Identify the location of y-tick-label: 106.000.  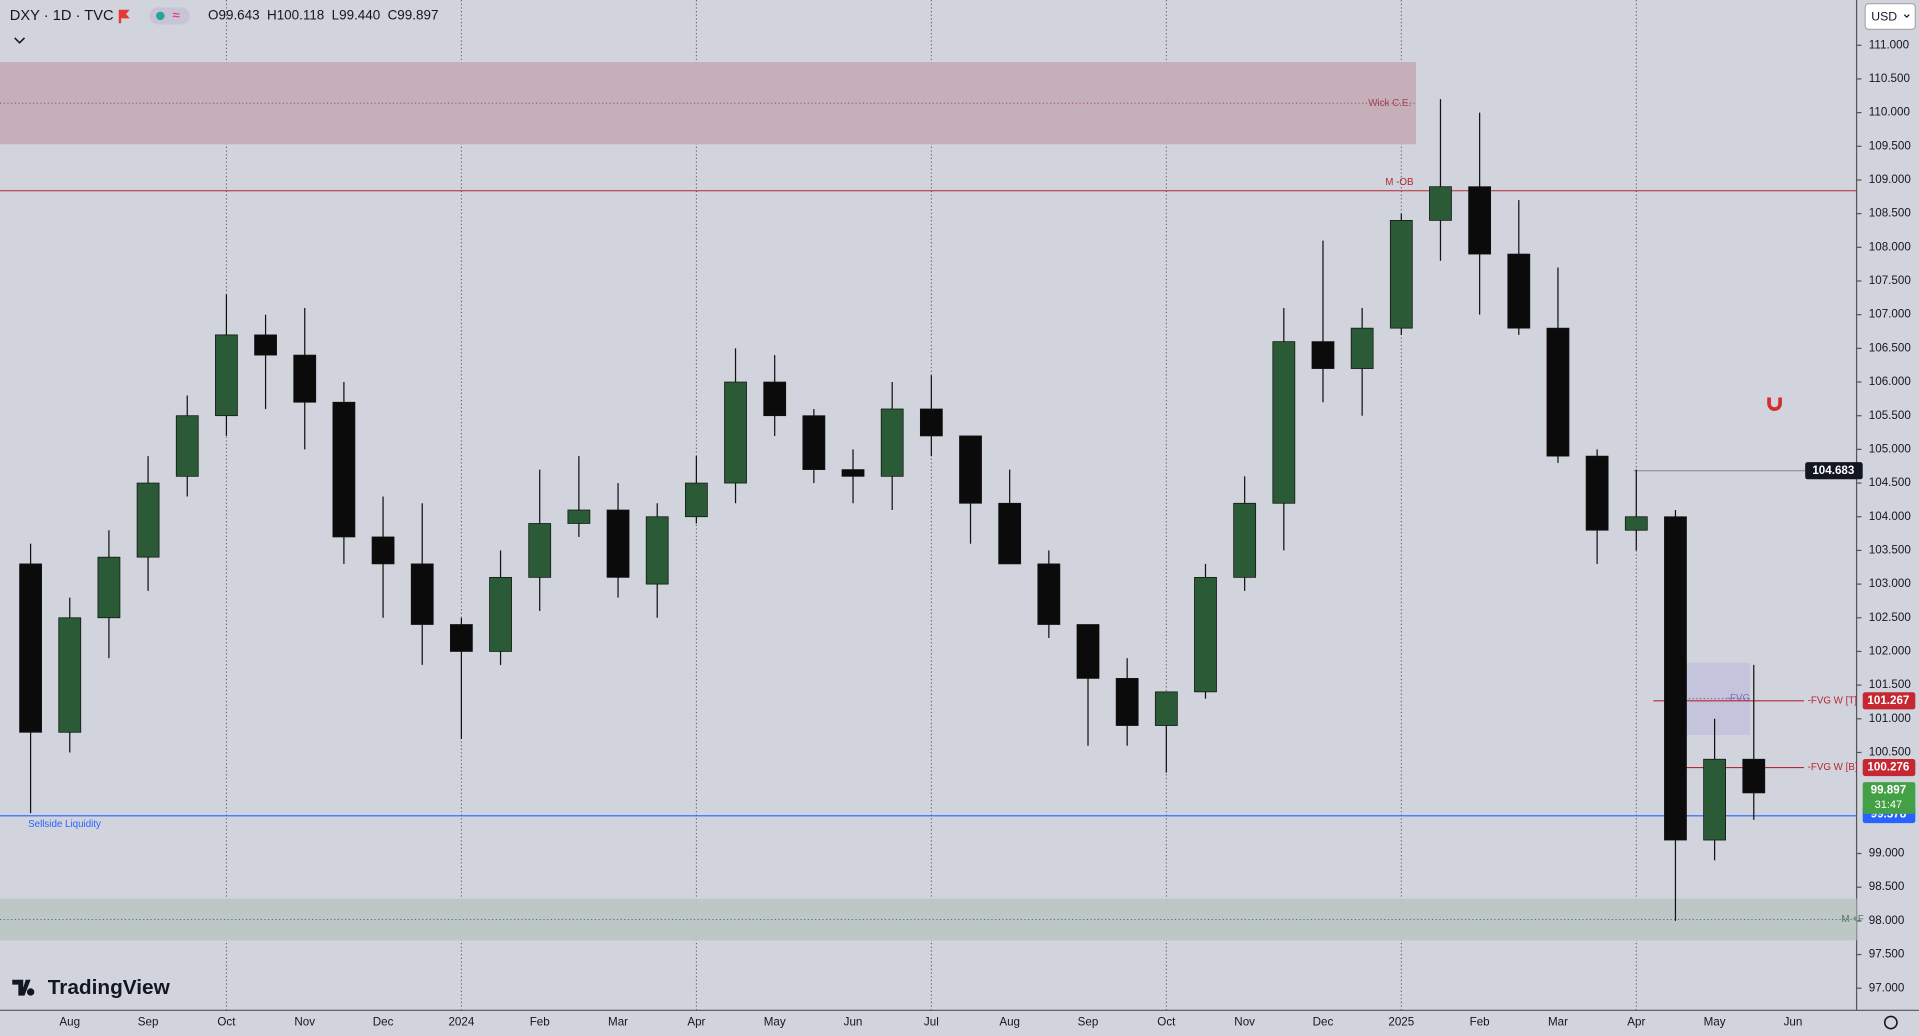
(1890, 381).